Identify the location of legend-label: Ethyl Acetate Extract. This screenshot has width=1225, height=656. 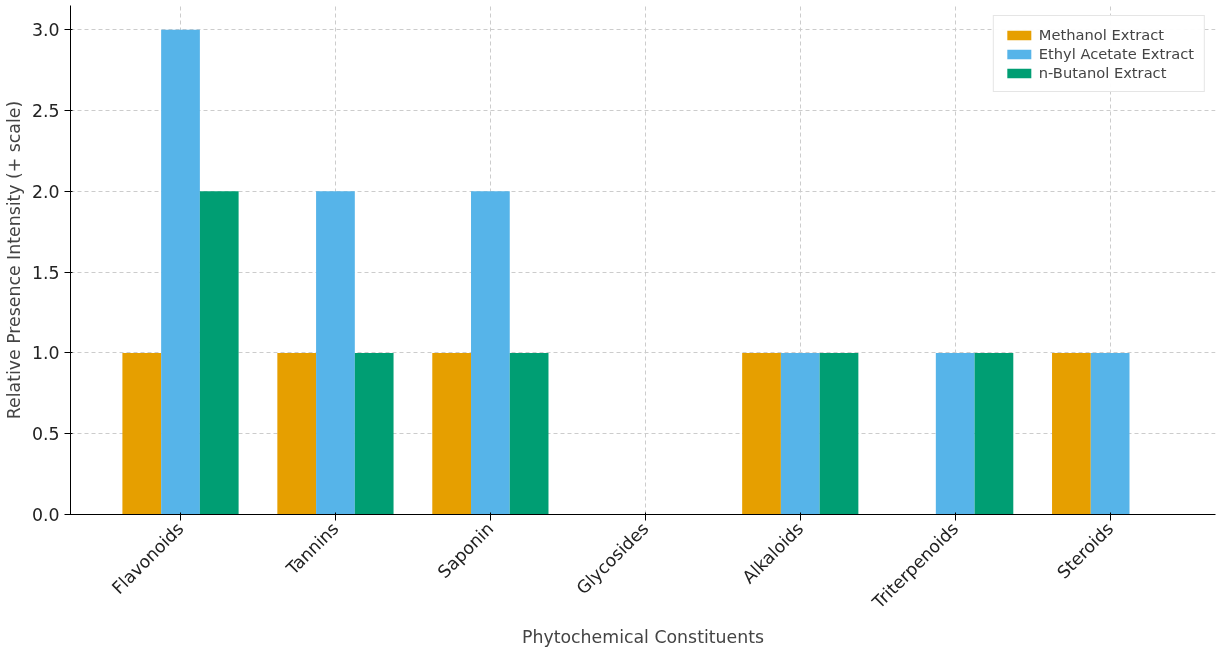
(1116, 53).